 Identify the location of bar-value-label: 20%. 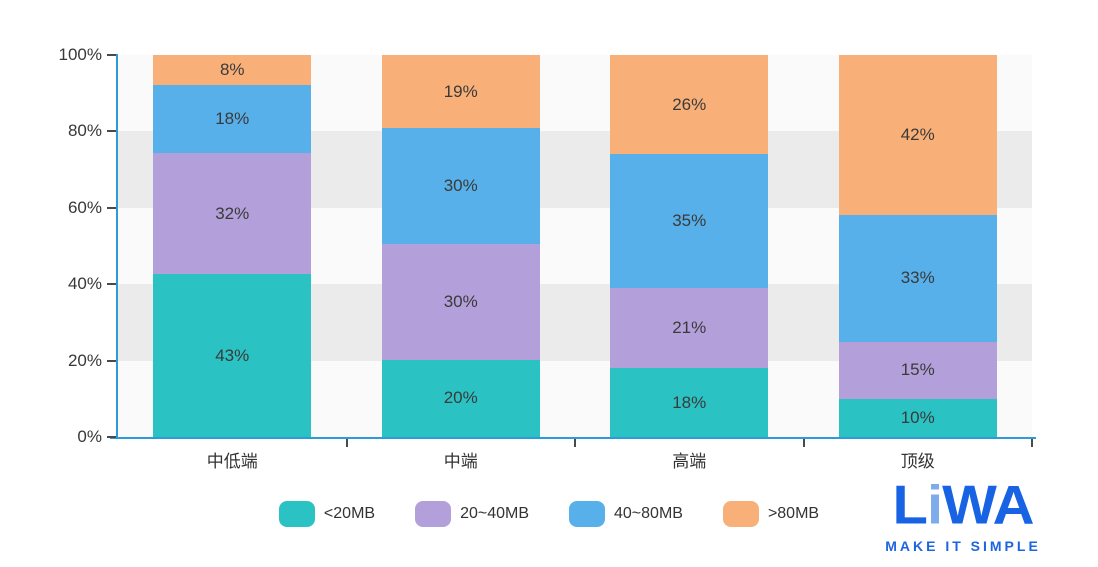
(460, 398).